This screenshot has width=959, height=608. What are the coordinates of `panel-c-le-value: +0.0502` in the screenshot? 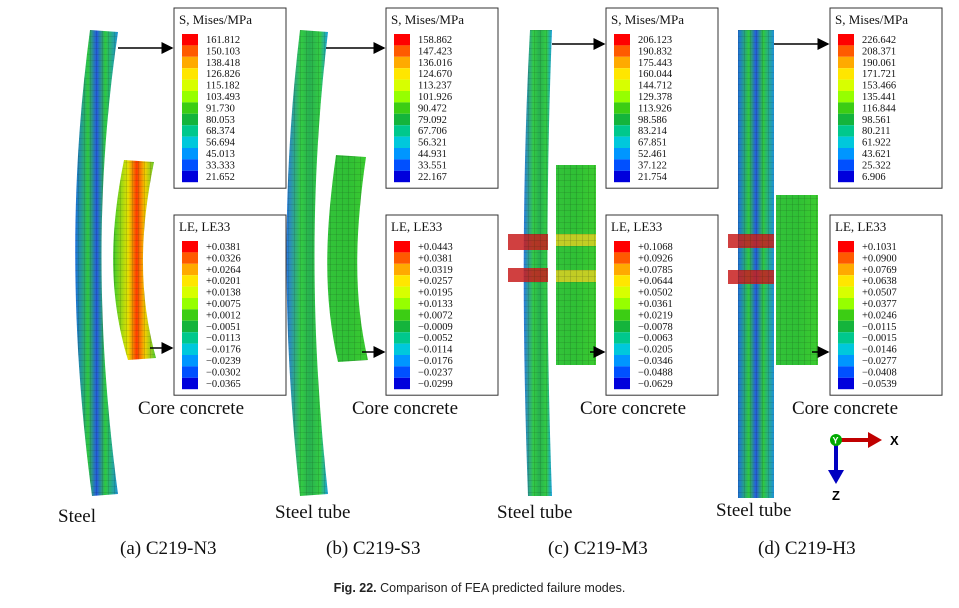 It's located at (655, 293).